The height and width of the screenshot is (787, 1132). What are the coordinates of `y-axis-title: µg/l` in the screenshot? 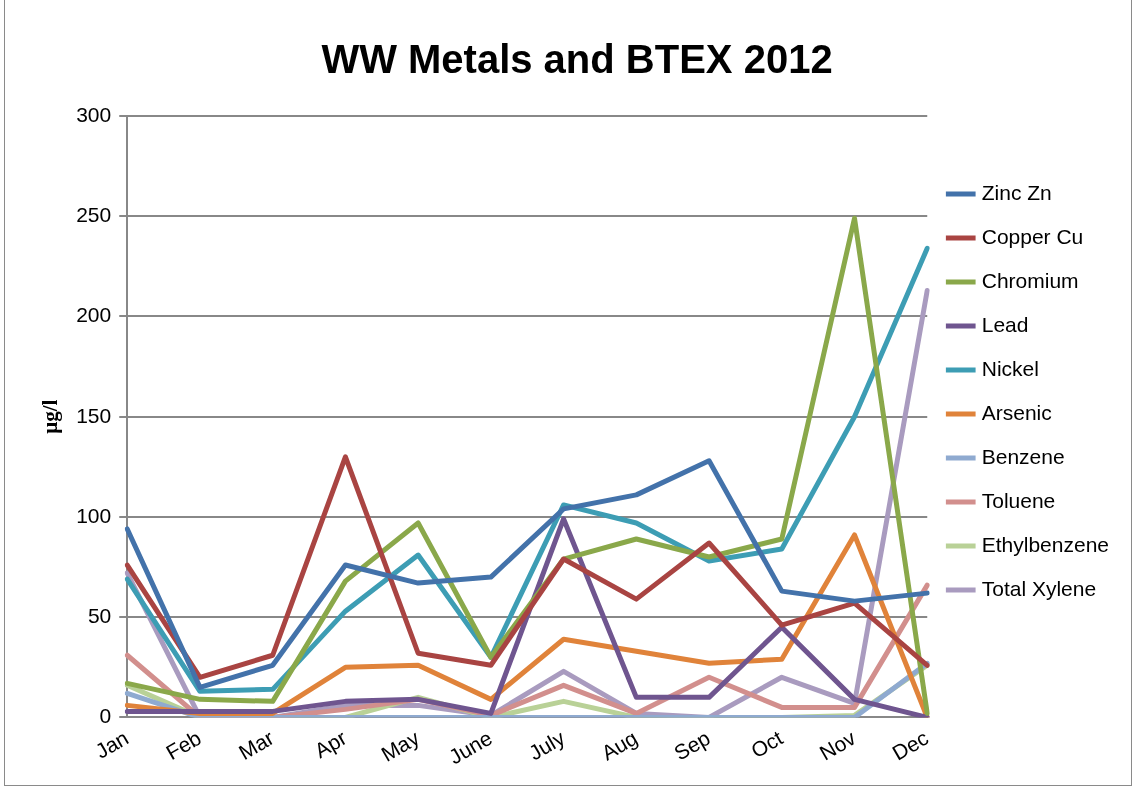 It's located at (50, 416).